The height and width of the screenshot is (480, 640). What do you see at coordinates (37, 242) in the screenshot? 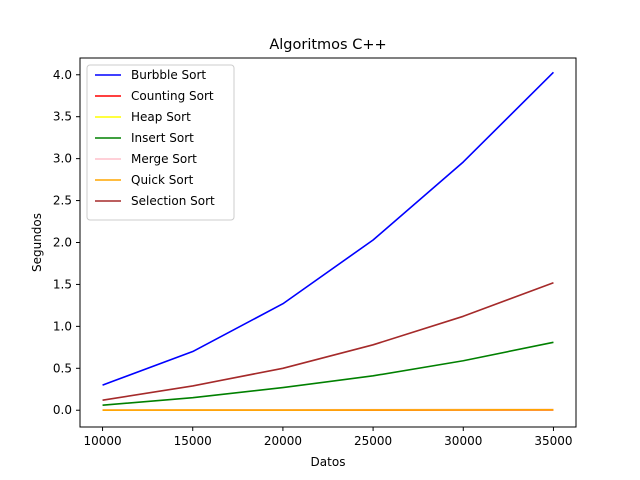
I see `y-axis-label: Segundos` at bounding box center [37, 242].